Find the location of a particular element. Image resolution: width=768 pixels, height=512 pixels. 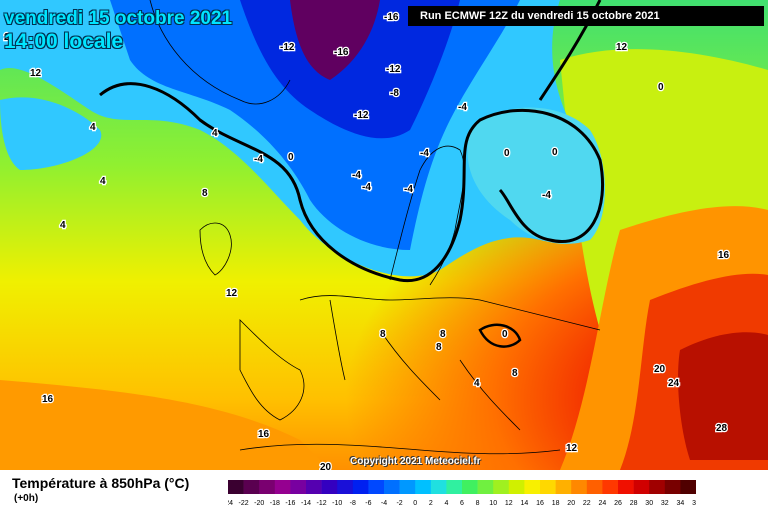

colorbar-tick-label: 32 is located at coordinates (665, 503).